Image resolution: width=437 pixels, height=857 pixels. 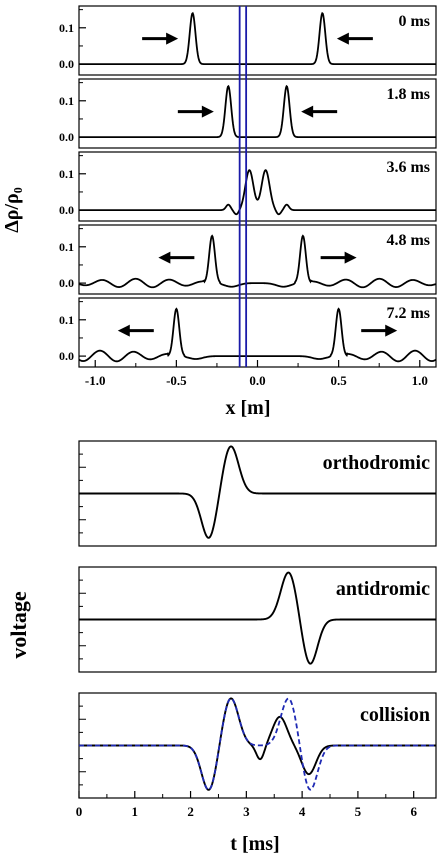 What do you see at coordinates (66, 101) in the screenshot?
I see `y-tick-label-1-1: 0.1` at bounding box center [66, 101].